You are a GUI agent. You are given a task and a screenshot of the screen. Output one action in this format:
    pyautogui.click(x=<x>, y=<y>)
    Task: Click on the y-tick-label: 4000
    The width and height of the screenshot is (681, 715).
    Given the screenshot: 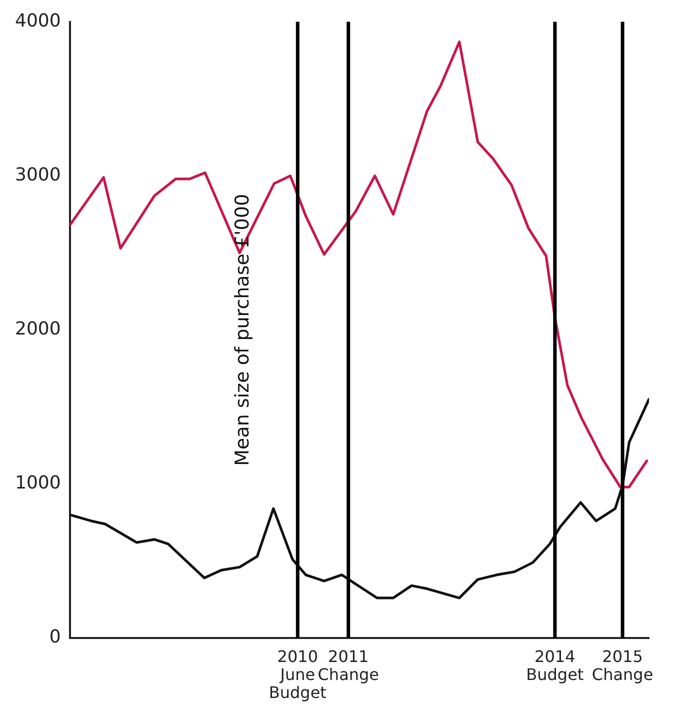 What is the action you would take?
    pyautogui.click(x=37, y=21)
    